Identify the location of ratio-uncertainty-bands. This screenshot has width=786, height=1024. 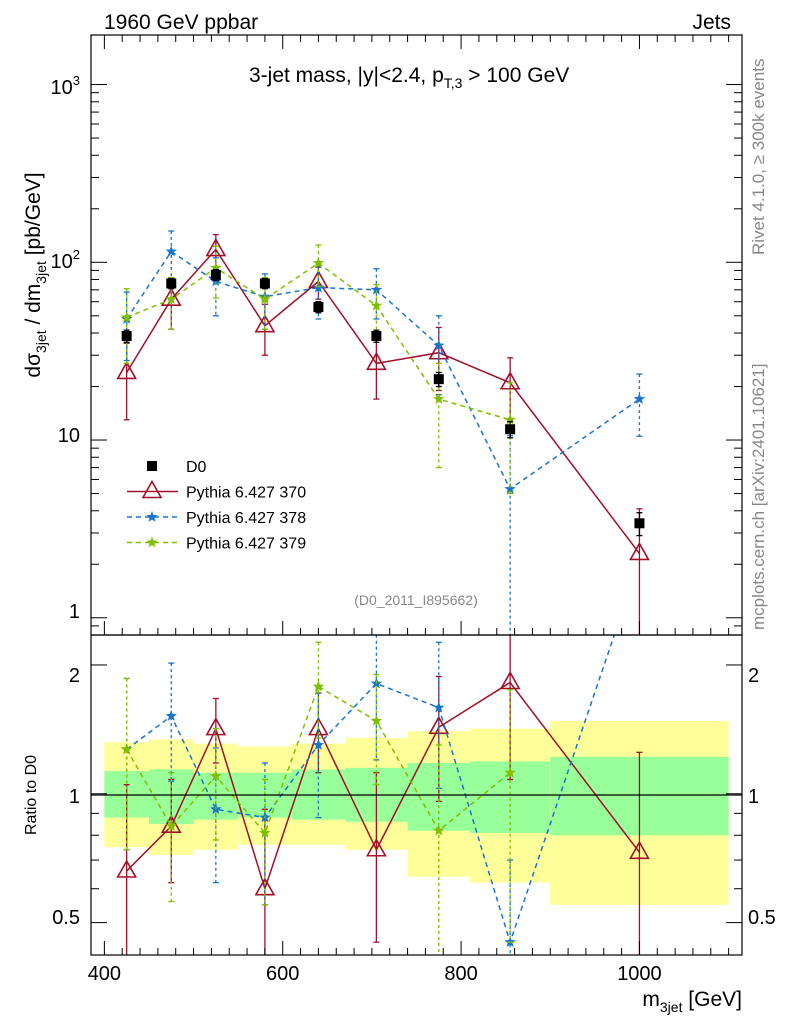
(416, 812).